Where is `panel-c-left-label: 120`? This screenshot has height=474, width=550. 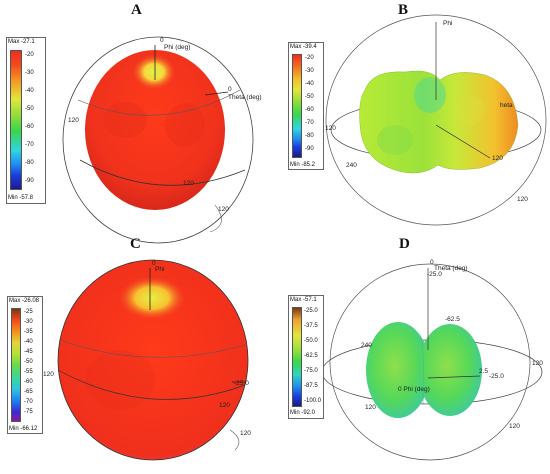
panel-c-left-label: 120 is located at coordinates (48, 374).